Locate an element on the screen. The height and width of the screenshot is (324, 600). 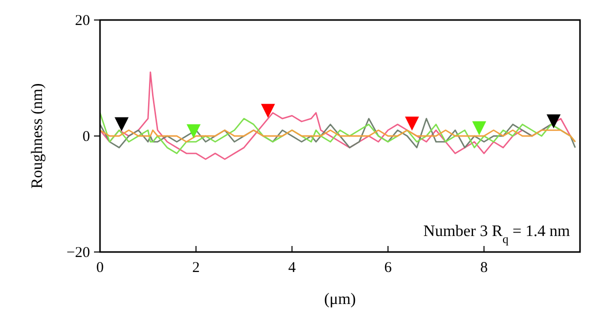
x-tick-label: 2 is located at coordinates (196, 268).